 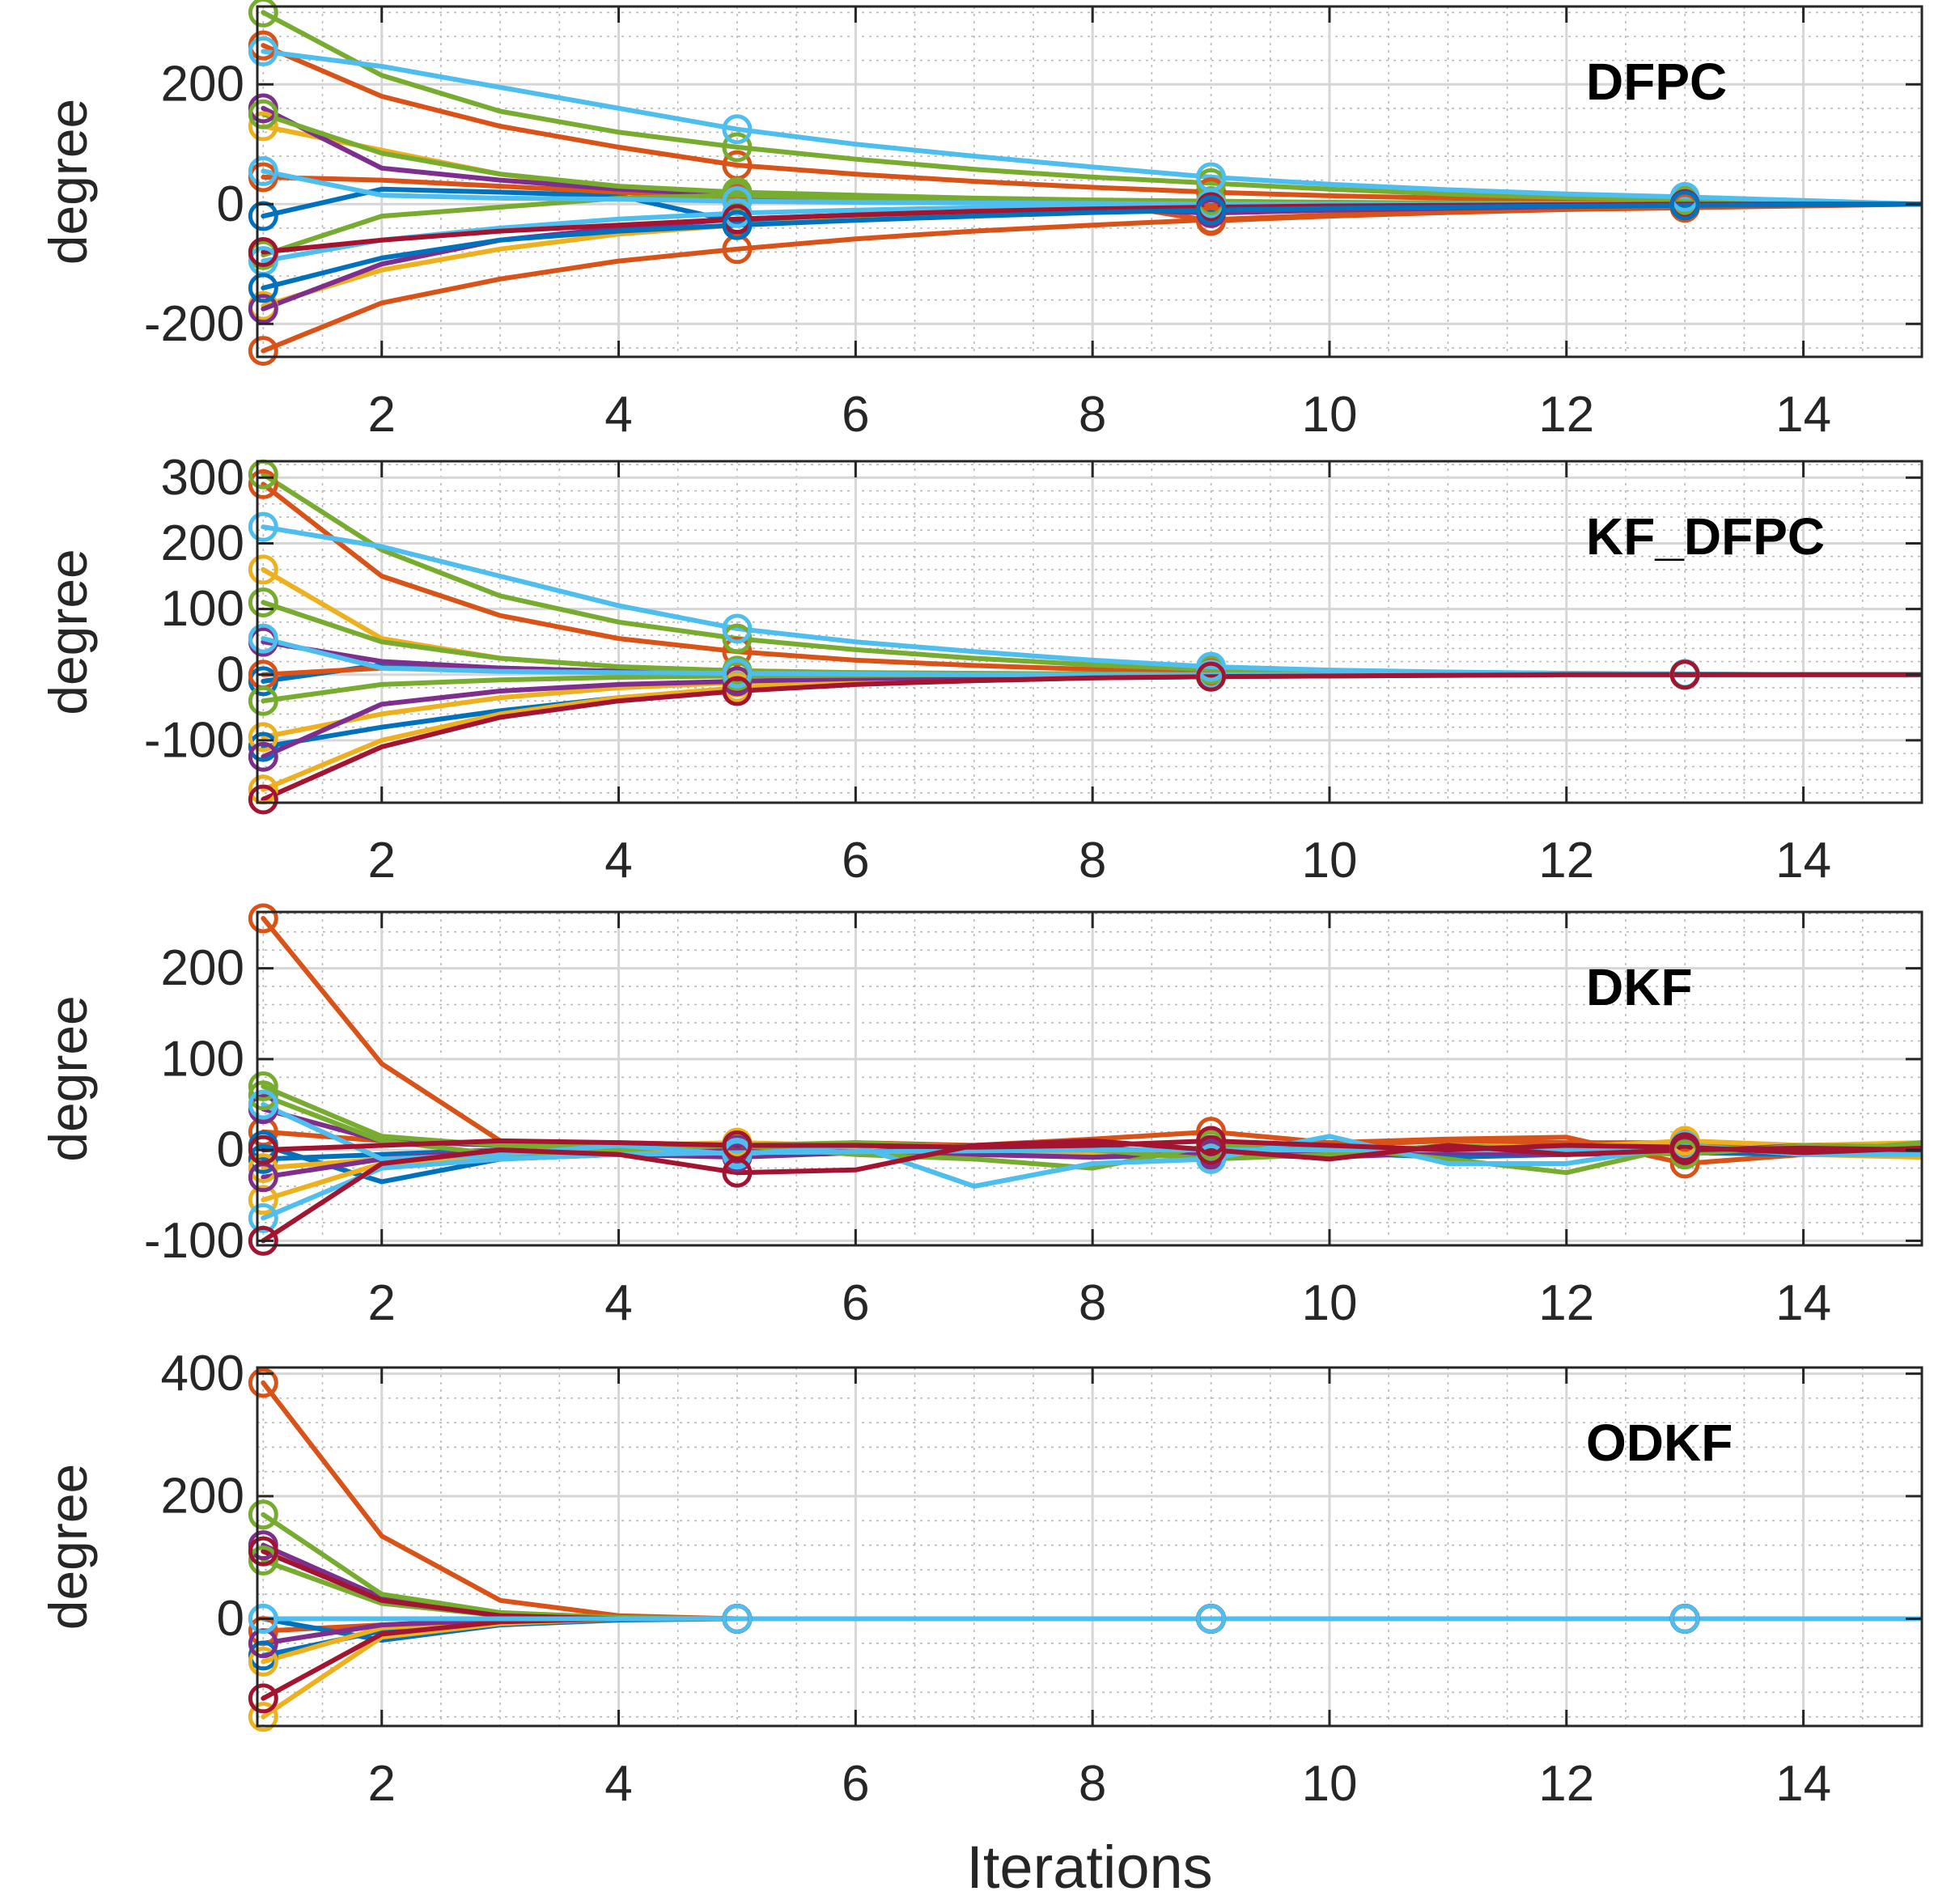 What do you see at coordinates (974, 1550) in the screenshot?
I see `chart-3-marker-group` at bounding box center [974, 1550].